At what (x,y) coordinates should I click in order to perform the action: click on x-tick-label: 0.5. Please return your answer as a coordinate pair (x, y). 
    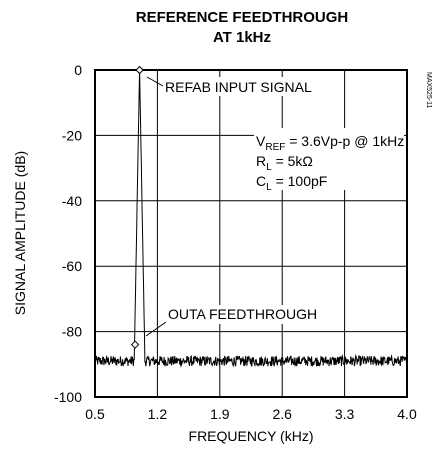
    Looking at the image, I should click on (95, 414).